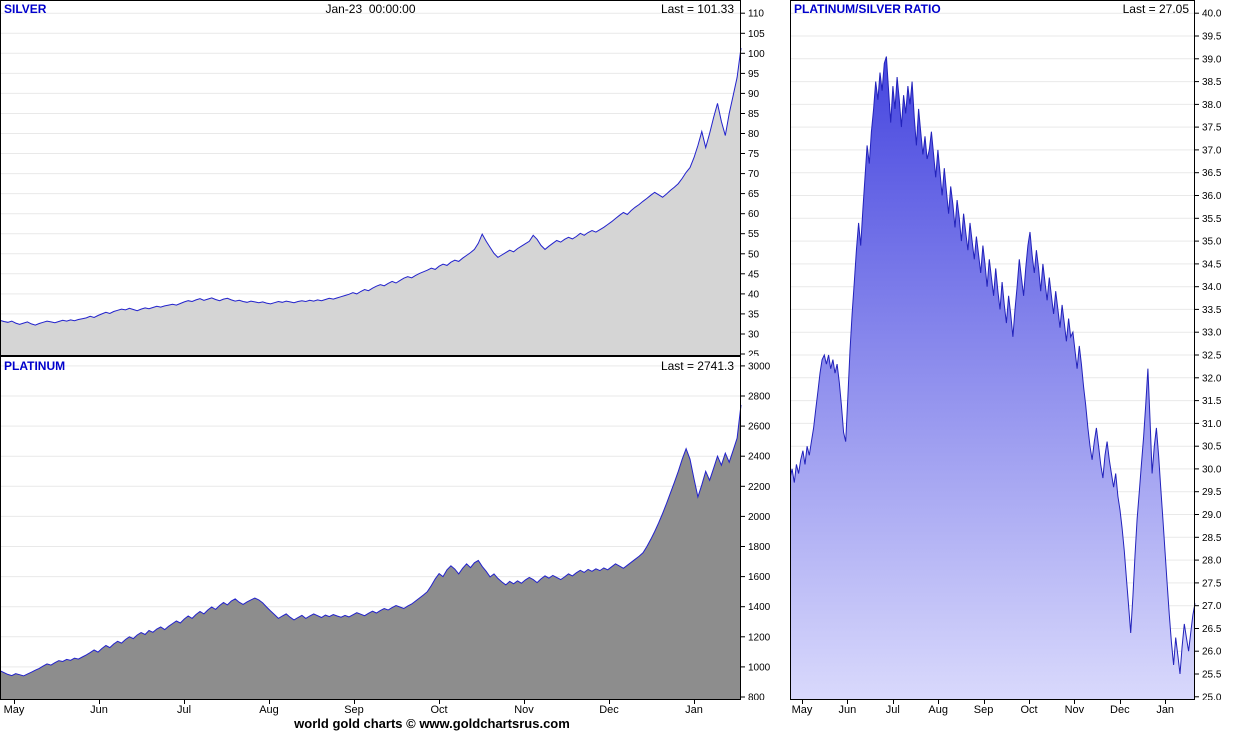 This screenshot has width=1240, height=735. I want to click on svg-text: 70, so click(754, 174).